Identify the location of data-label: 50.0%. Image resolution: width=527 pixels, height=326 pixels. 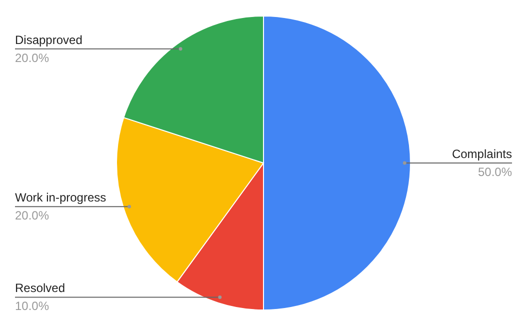
(495, 172).